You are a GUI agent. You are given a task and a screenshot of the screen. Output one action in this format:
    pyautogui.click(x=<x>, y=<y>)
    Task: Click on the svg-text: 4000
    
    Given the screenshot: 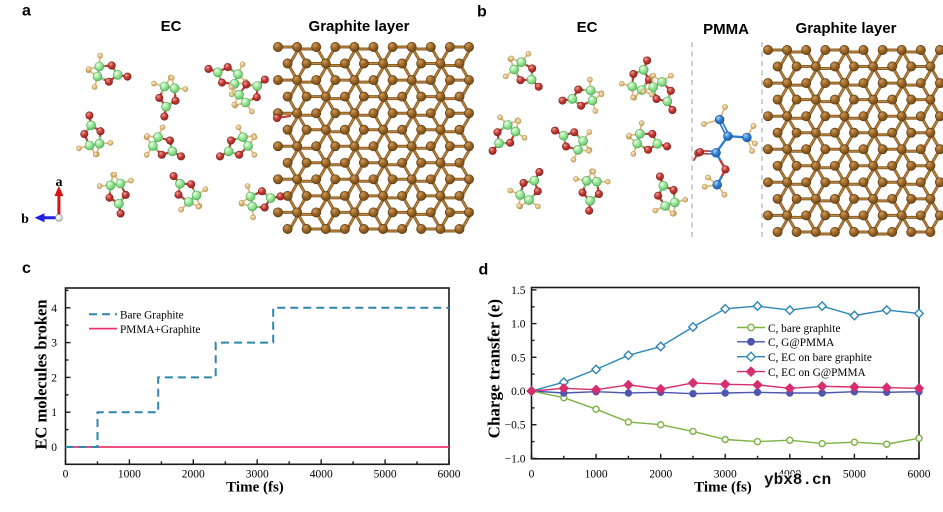 What is the action you would take?
    pyautogui.click(x=321, y=475)
    